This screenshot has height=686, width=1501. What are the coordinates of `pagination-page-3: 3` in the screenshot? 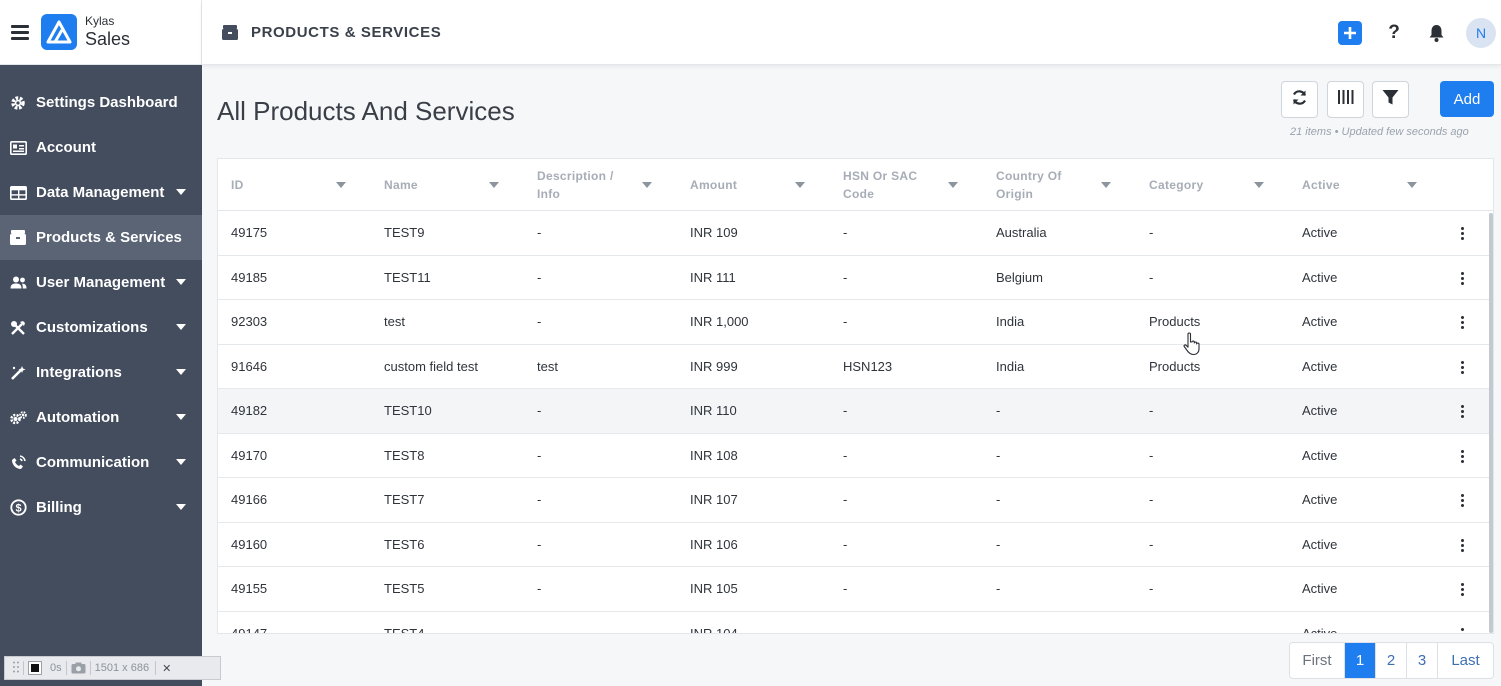 It's located at (1422, 660).